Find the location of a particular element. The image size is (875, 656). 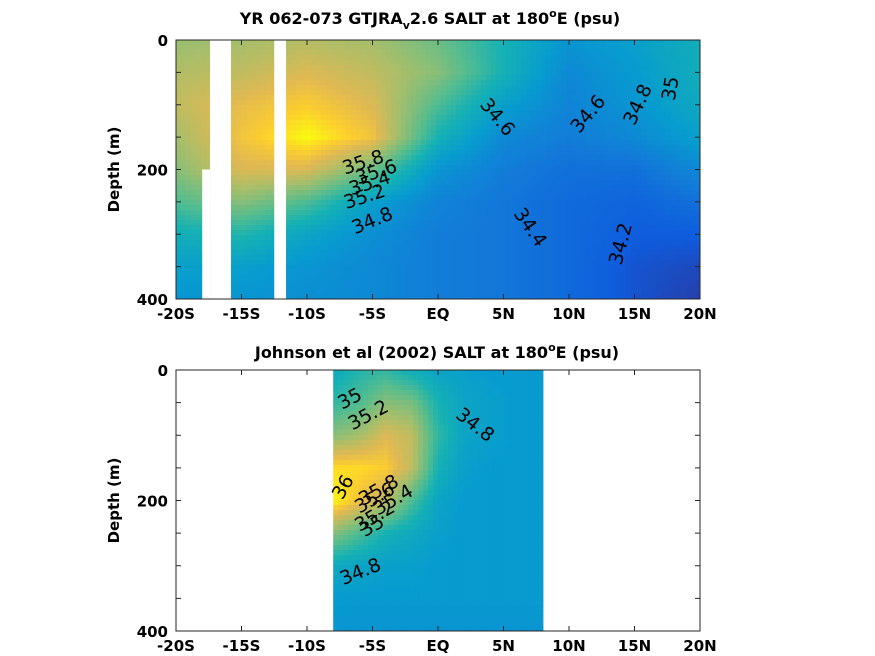

chart-title: Johnson et al (2002) SALT at 180oE (psu) is located at coordinates (436, 351).